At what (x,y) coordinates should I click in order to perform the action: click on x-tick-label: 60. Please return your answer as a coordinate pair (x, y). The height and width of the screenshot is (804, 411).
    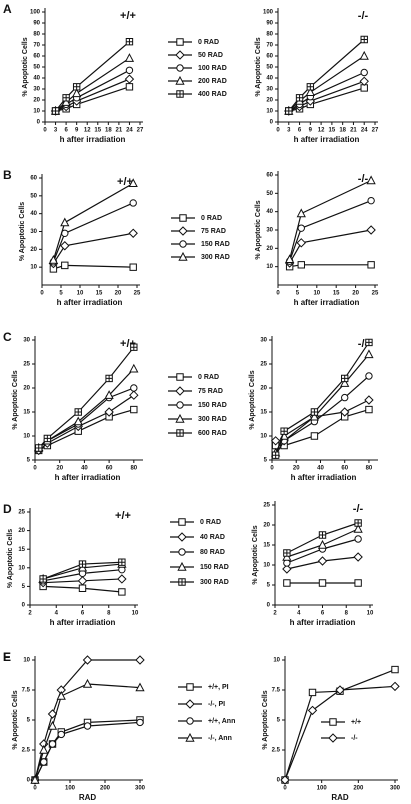
    Looking at the image, I should click on (109, 469).